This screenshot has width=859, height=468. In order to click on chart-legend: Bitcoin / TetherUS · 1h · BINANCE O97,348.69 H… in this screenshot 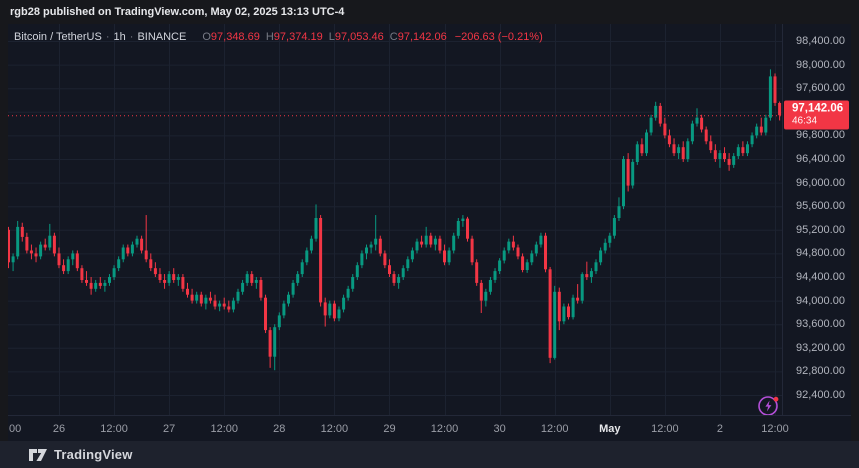, I will do `click(278, 37)`.